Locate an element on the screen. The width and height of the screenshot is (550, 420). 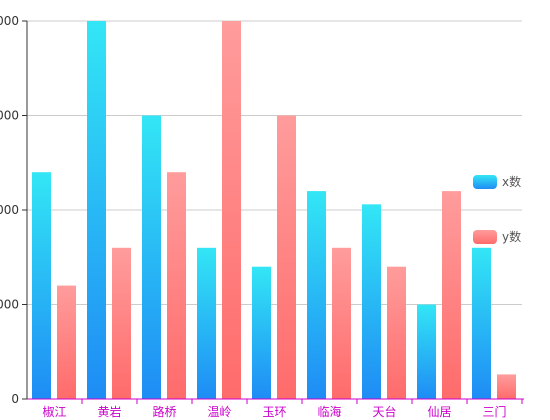
x-tick-label: 三门 is located at coordinates (494, 411).